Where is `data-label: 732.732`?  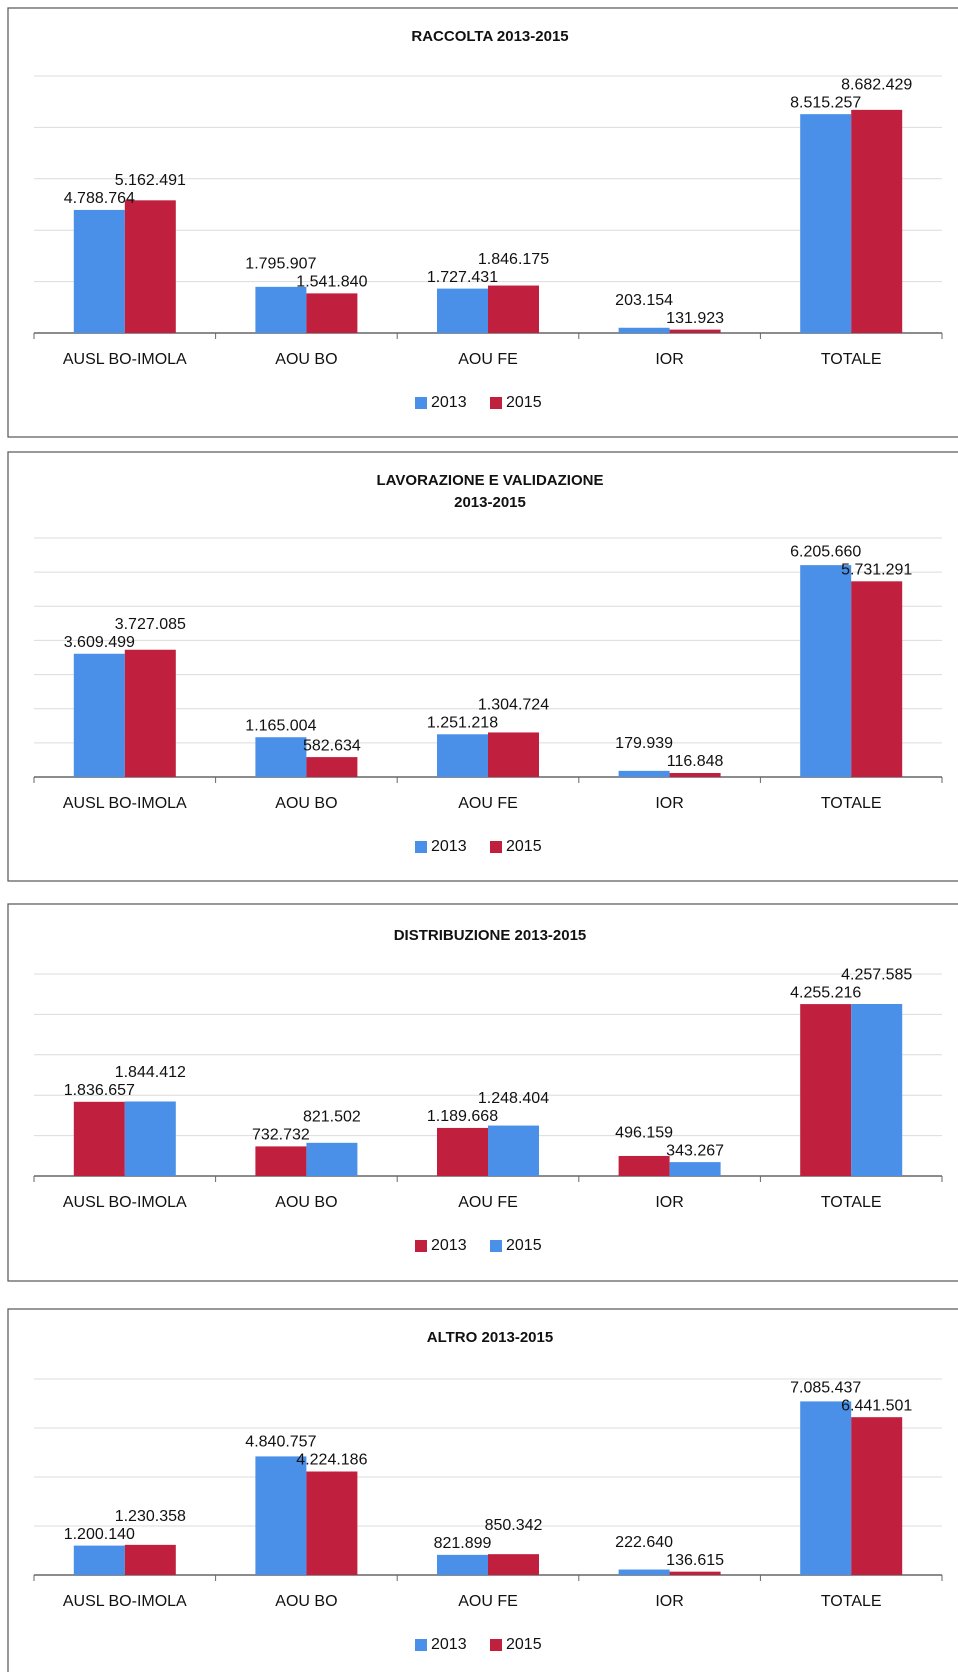 data-label: 732.732 is located at coordinates (281, 1135).